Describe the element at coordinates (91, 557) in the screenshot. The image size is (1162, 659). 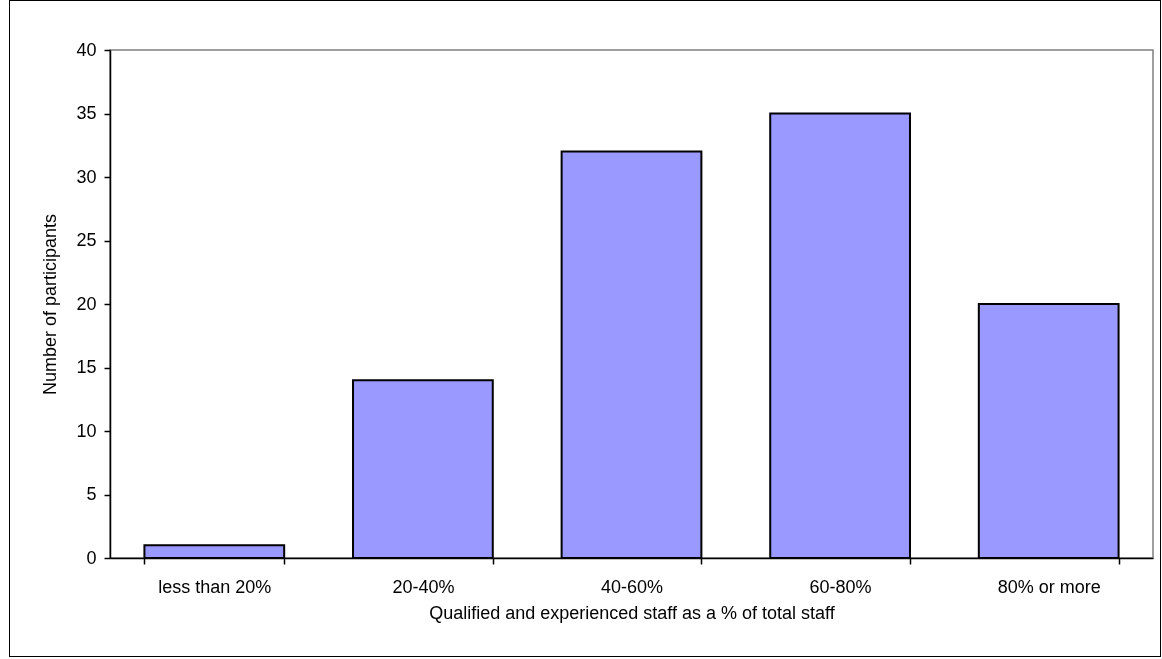
I see `y-tick-label: 0` at that location.